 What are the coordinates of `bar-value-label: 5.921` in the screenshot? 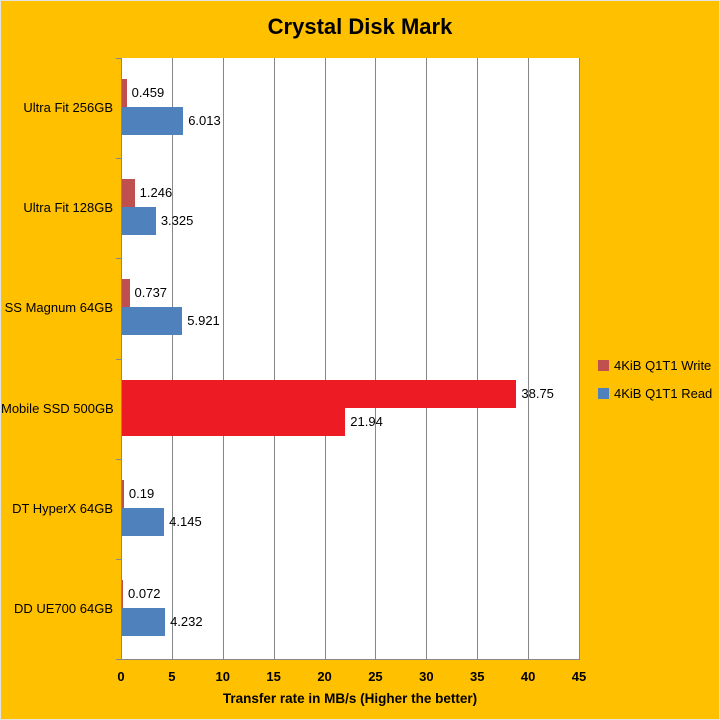 It's located at (203, 321).